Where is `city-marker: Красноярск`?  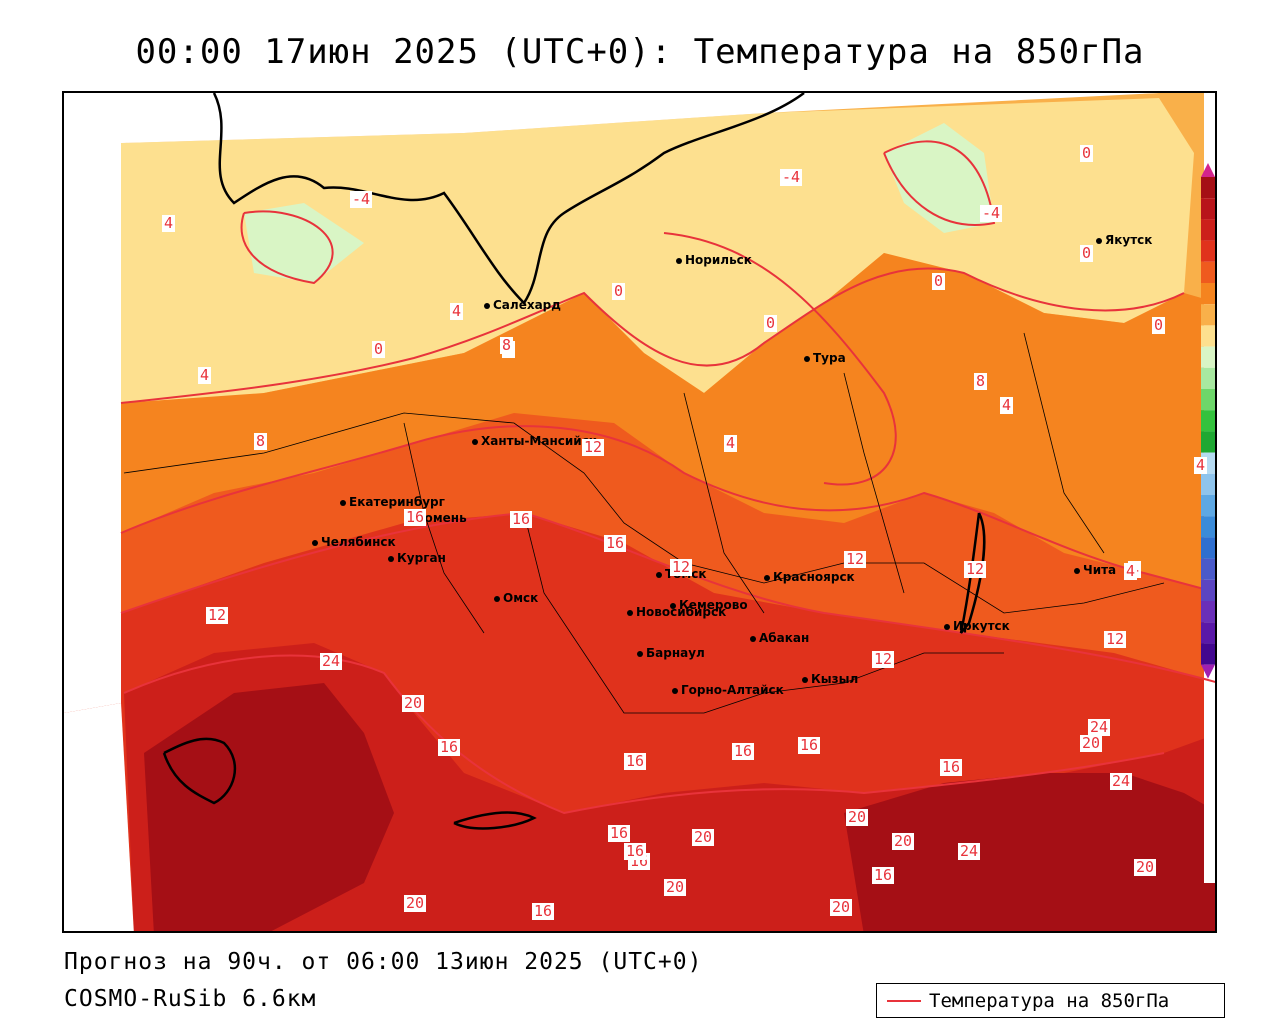
city-marker: Красноярск is located at coordinates (809, 577).